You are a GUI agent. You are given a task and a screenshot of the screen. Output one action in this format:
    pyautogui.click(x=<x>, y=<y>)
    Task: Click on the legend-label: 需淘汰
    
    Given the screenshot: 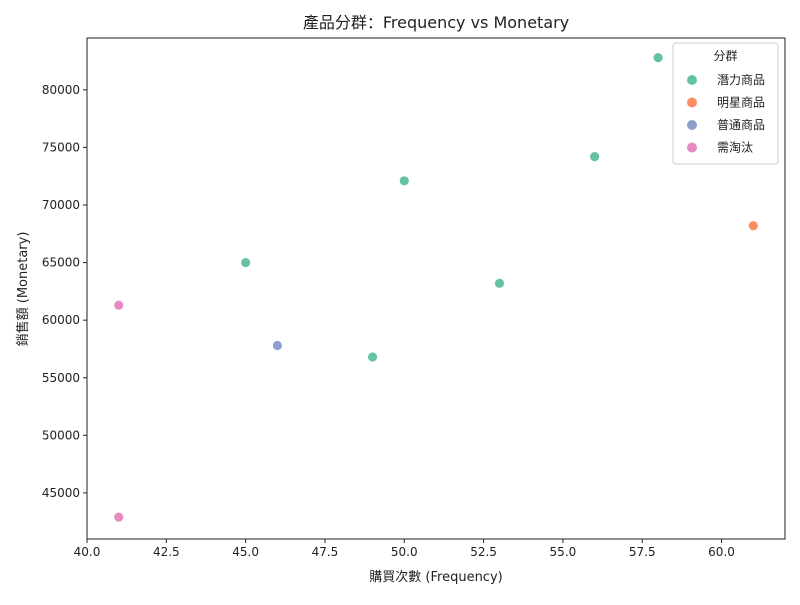 What is the action you would take?
    pyautogui.click(x=735, y=148)
    